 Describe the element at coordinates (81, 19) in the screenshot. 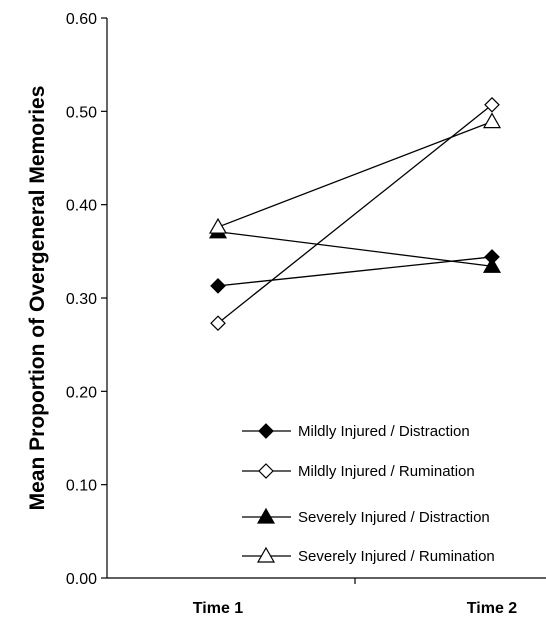

I see `y-tick-label: 0.60` at that location.